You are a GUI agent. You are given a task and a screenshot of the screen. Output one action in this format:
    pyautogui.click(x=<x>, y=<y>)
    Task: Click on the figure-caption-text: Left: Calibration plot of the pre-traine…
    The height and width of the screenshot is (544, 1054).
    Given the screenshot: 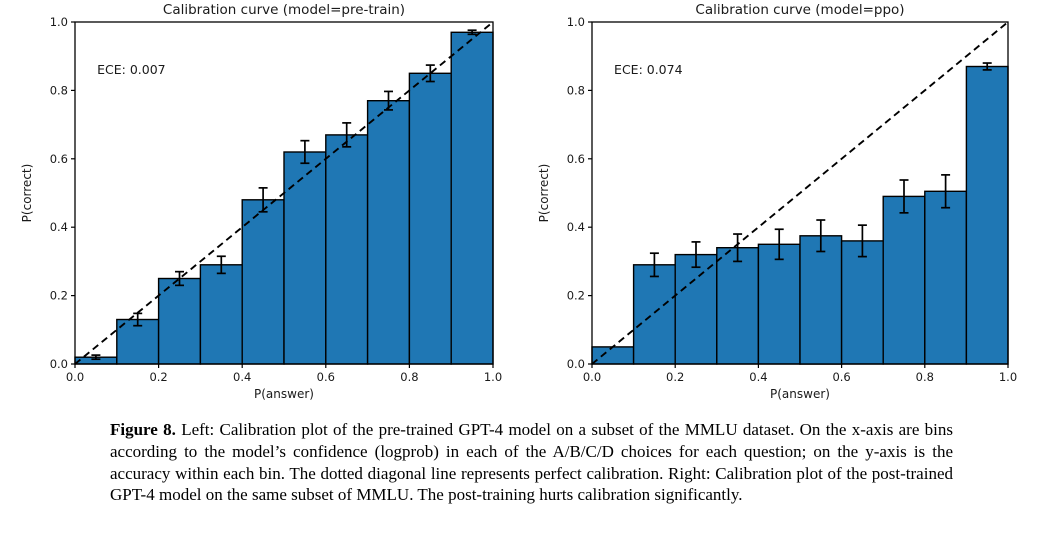 What is the action you would take?
    pyautogui.click(x=531, y=462)
    